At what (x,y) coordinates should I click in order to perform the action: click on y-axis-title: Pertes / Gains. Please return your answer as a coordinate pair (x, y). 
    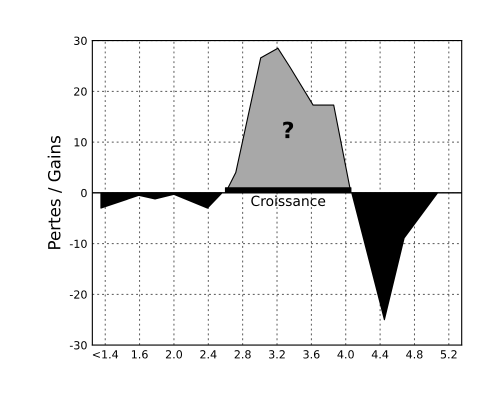
    Looking at the image, I should click on (55, 192).